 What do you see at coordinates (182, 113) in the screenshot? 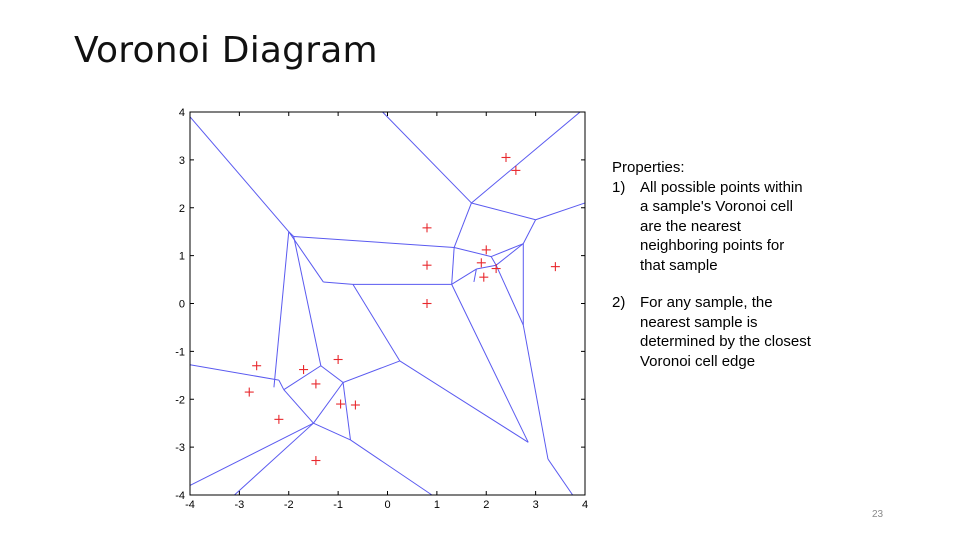
I see `y-tick-label: 4` at bounding box center [182, 113].